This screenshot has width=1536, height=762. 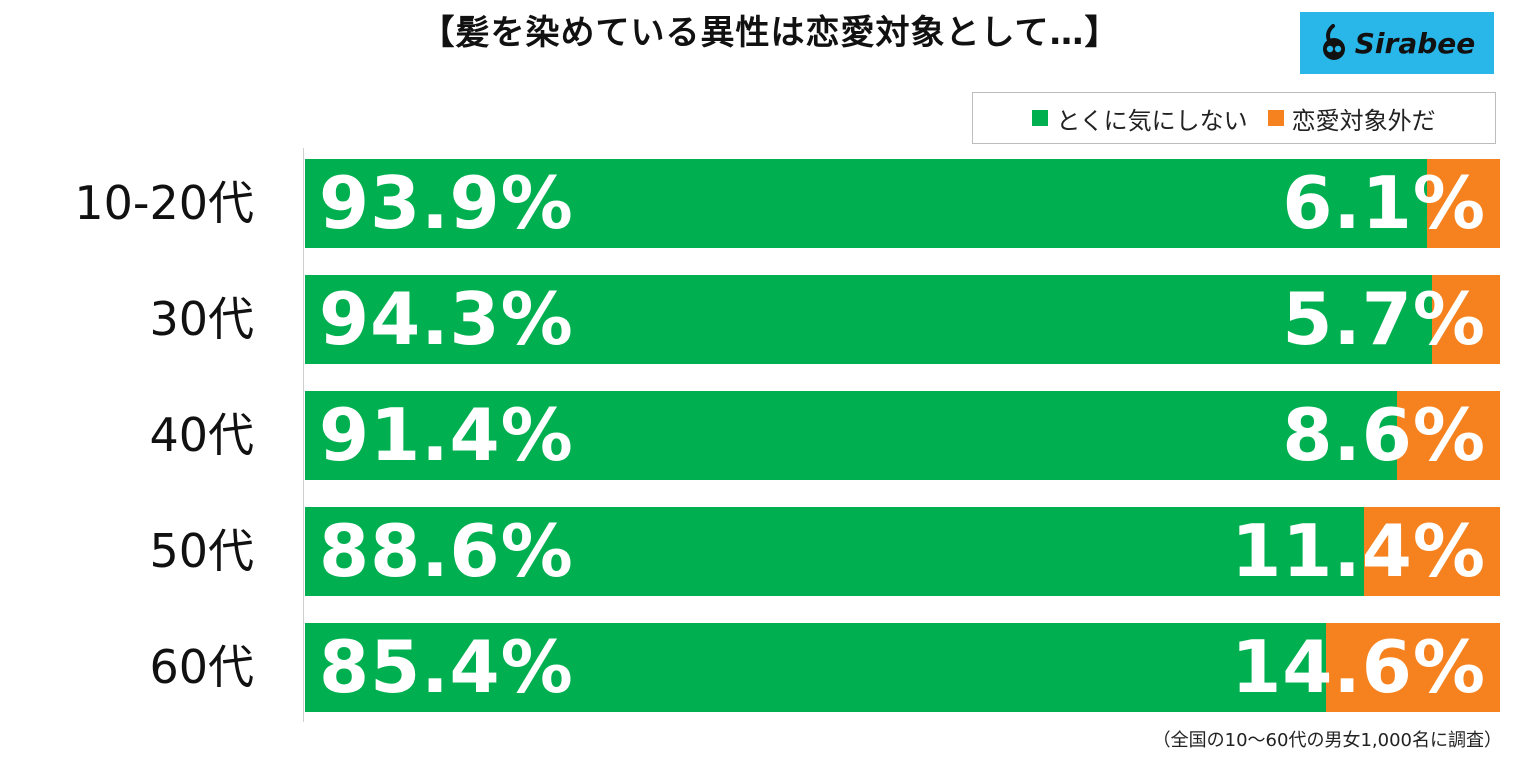 I want to click on category-label: 10-20代, so click(x=164, y=203).